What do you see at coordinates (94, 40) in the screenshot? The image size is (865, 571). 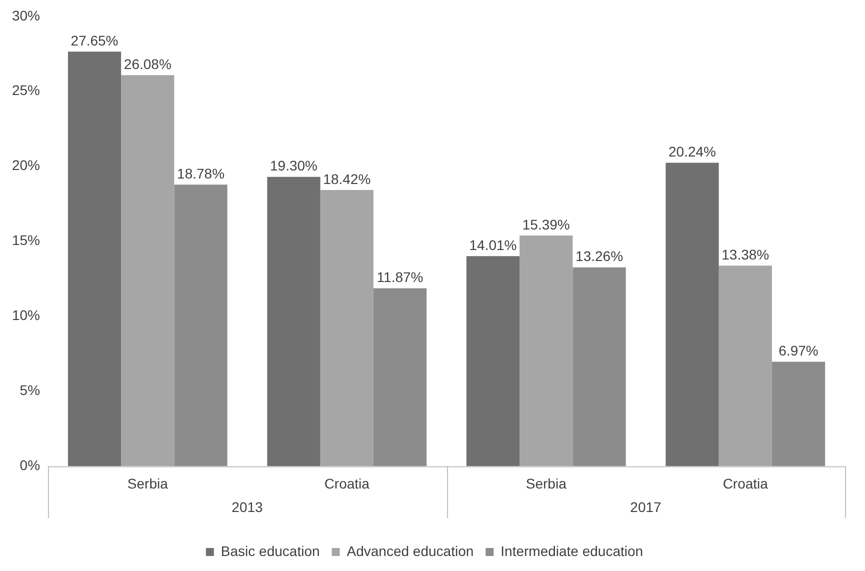 I see `data-label: 27.65%` at bounding box center [94, 40].